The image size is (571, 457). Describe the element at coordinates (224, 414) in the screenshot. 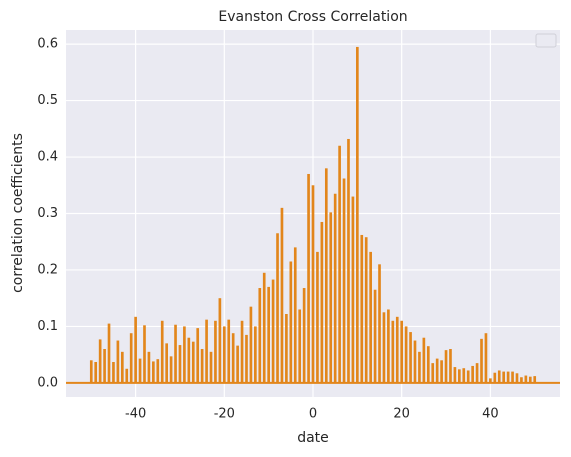

I see `x-tick-label: -20` at that location.